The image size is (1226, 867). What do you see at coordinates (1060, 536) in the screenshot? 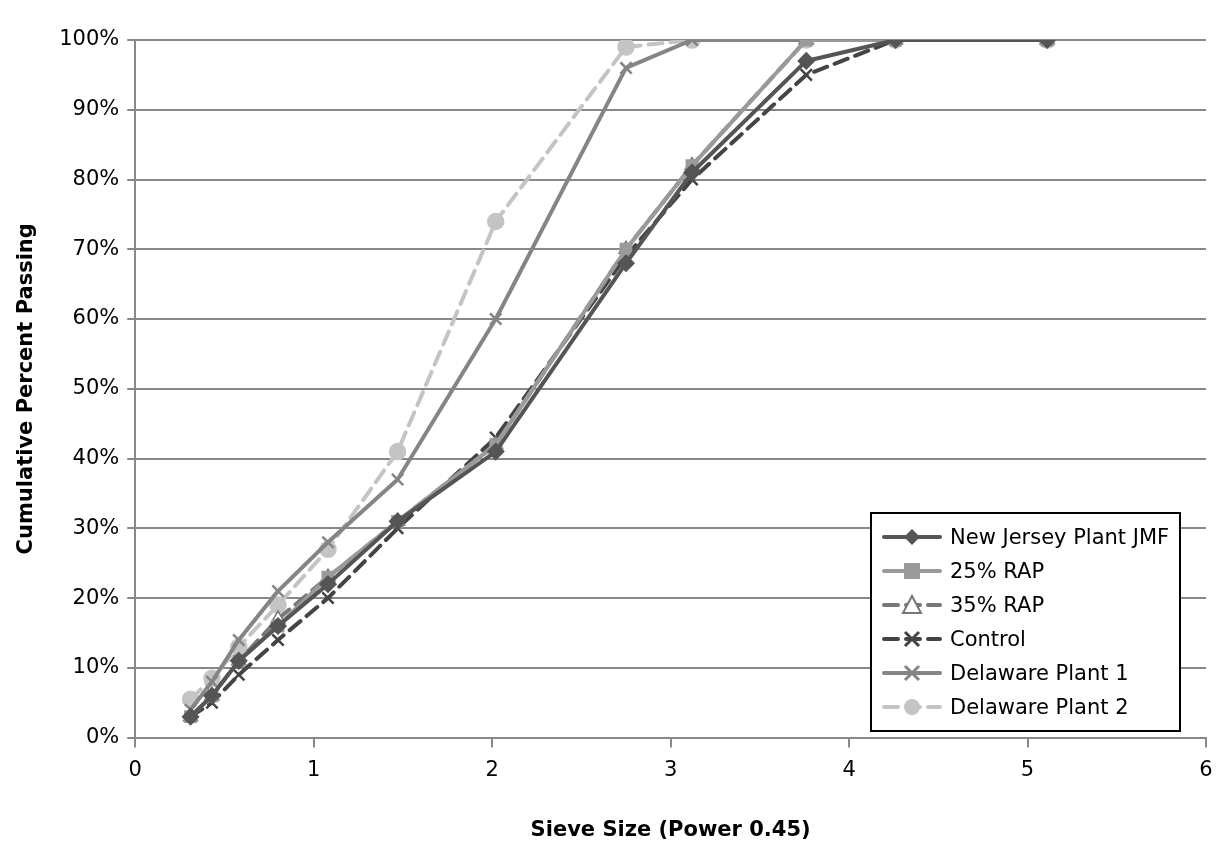
I see `legend-label: New Jersey Plant JMF` at bounding box center [1060, 536].